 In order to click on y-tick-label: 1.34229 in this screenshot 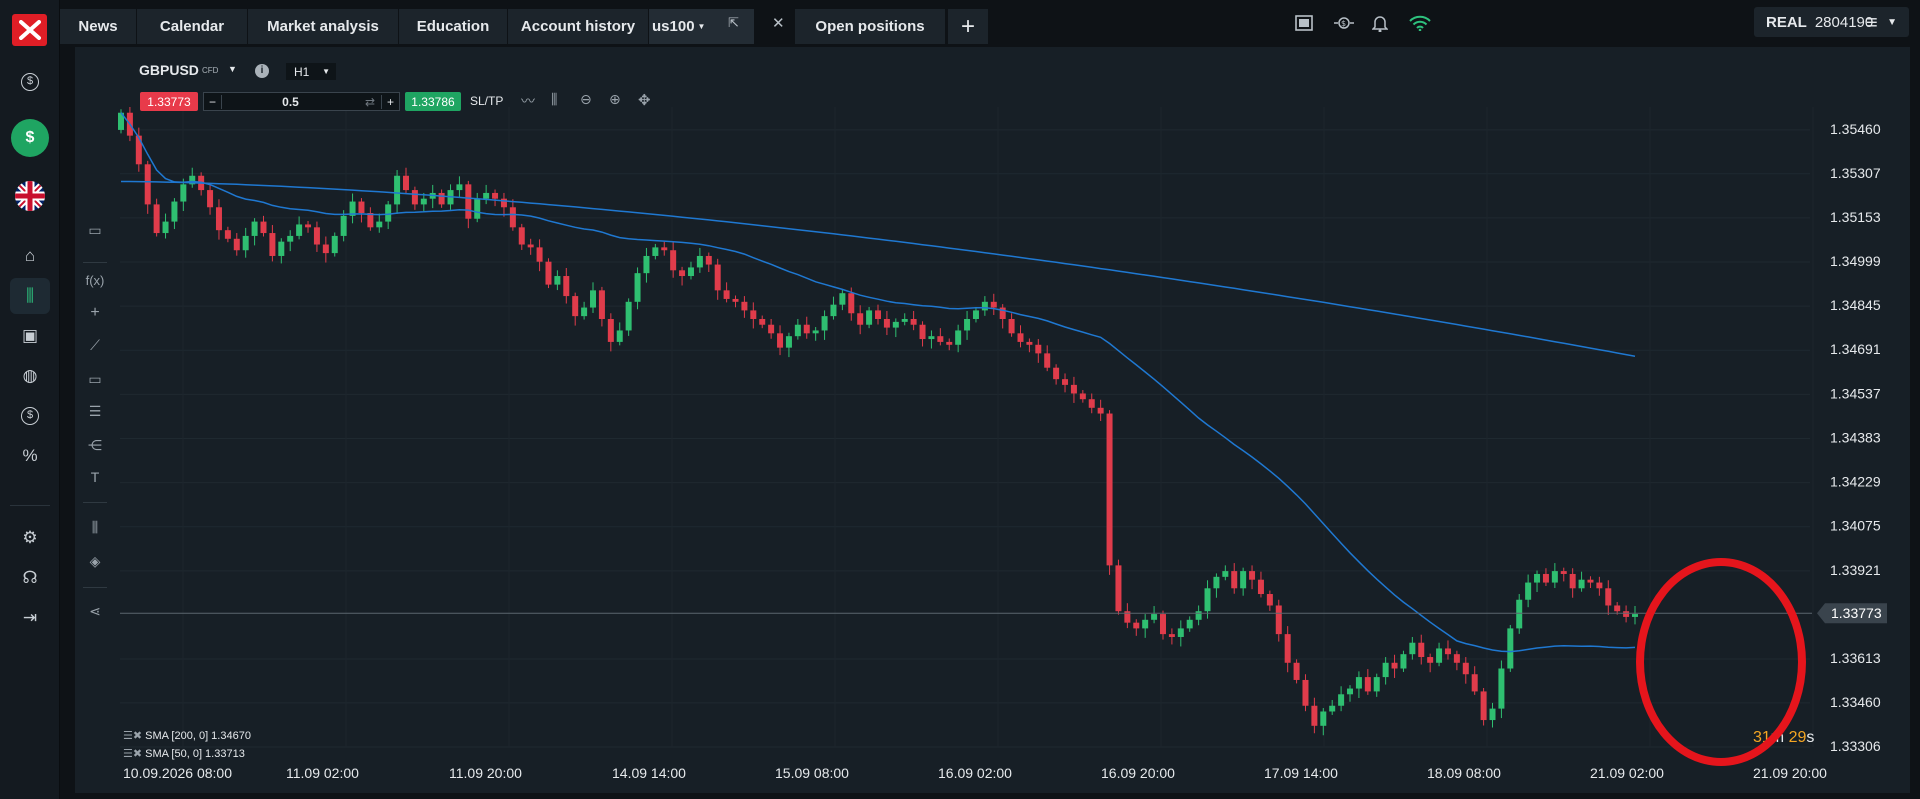, I will do `click(1855, 482)`.